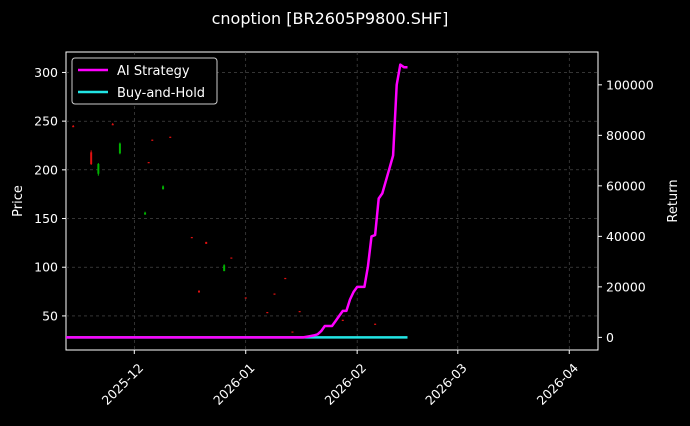  Describe the element at coordinates (50, 315) in the screenshot. I see `y-tick-label: 50` at that location.